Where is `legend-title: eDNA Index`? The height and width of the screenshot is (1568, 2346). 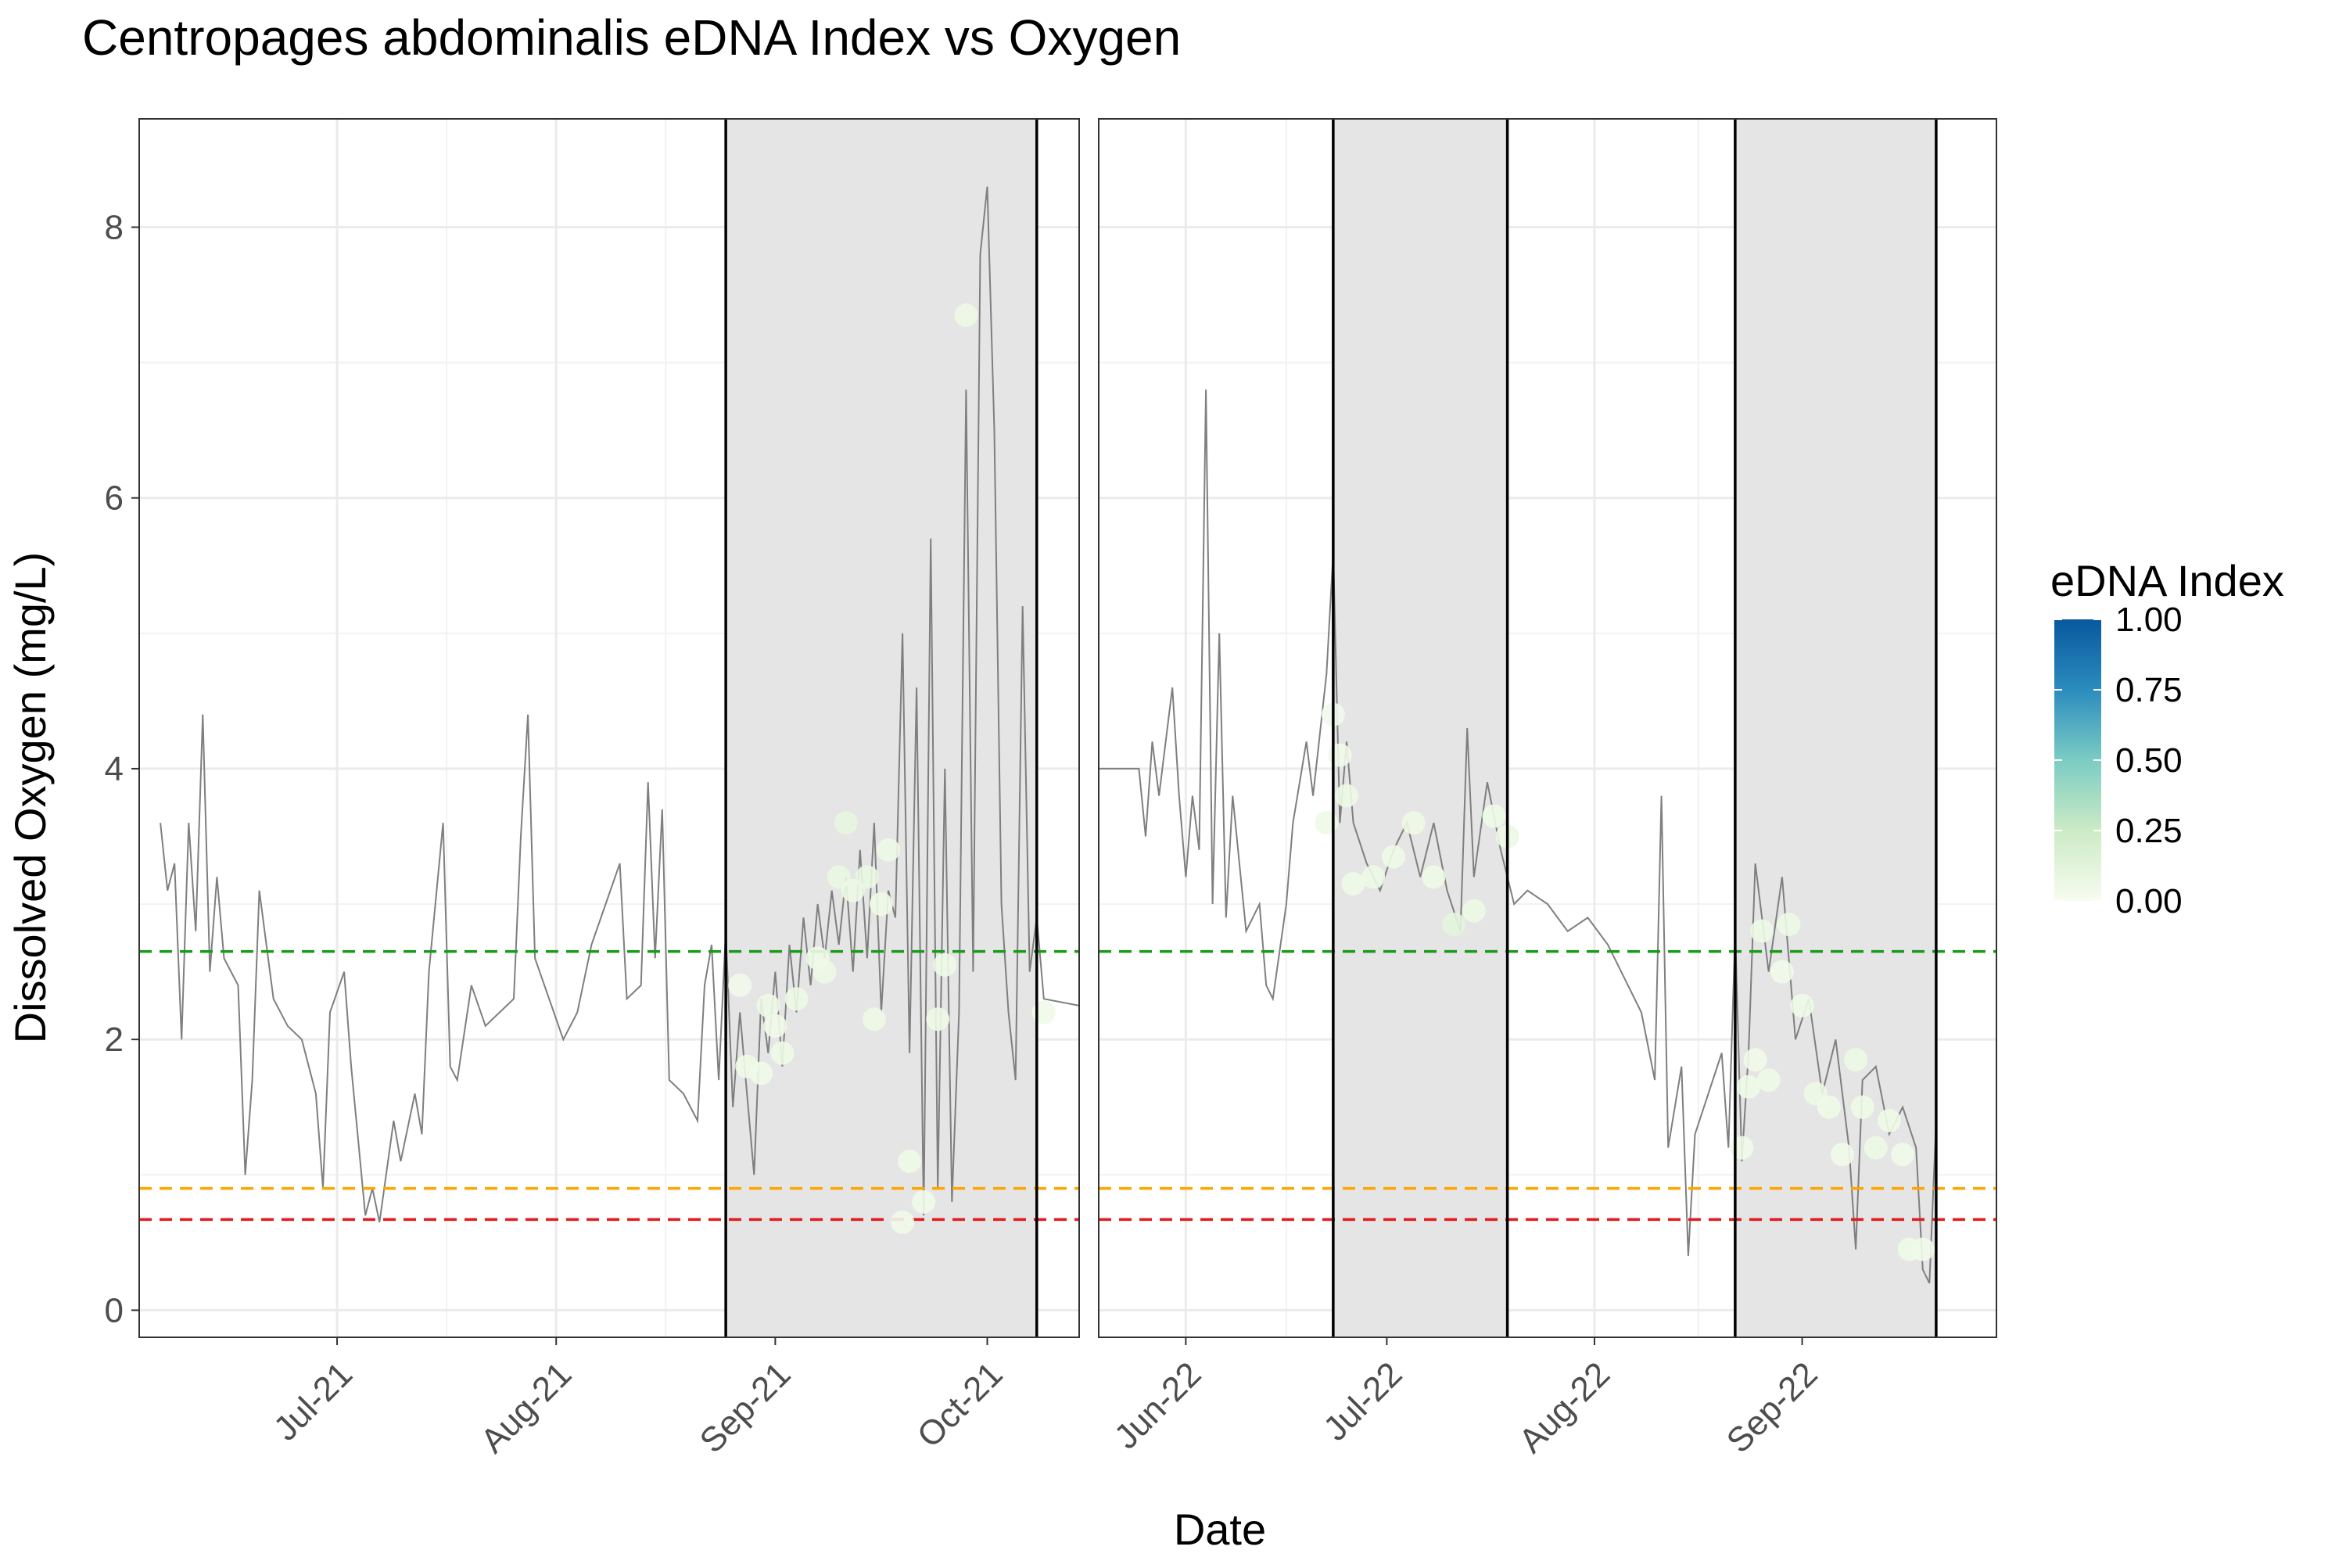 legend-title: eDNA Index is located at coordinates (2167, 580).